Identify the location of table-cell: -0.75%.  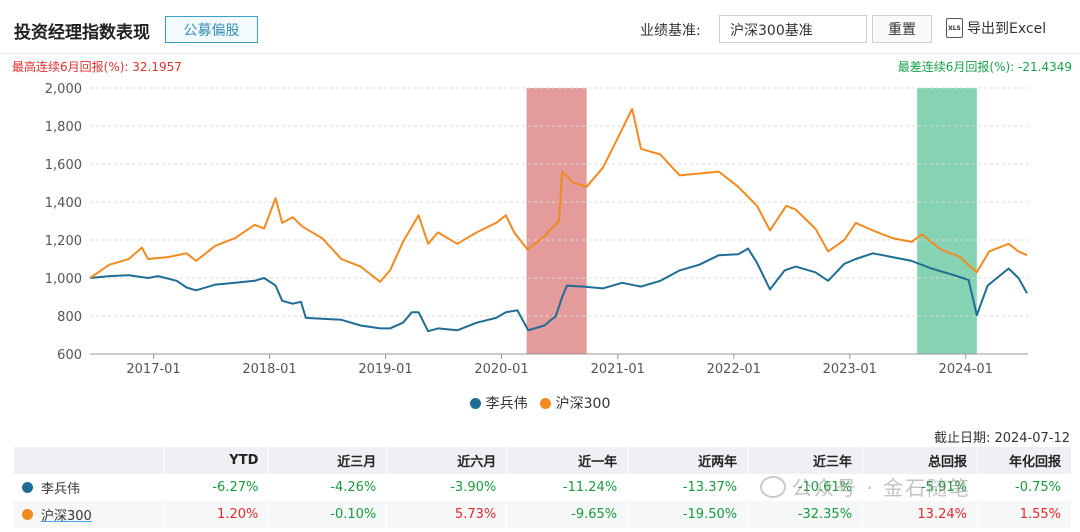
(1025, 487).